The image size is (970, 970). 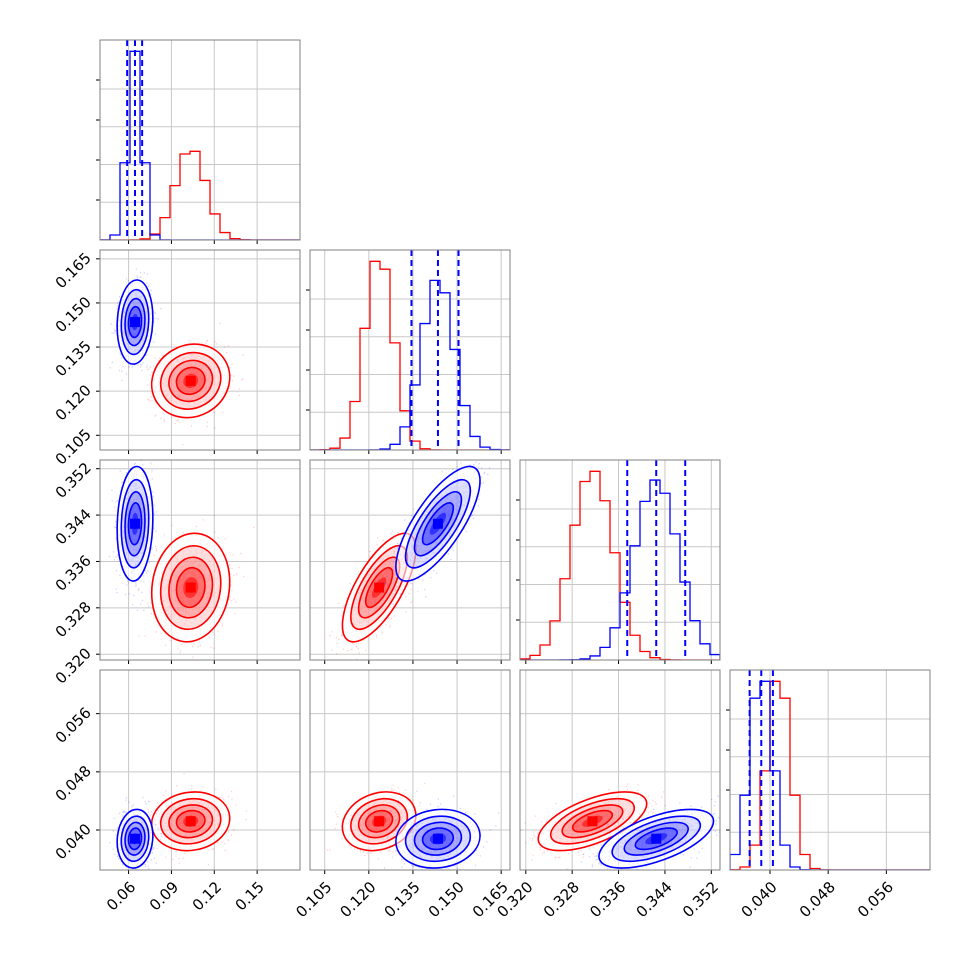 I want to click on panel-3-3: 0.040 0.048 0.056, so click(x=828, y=795).